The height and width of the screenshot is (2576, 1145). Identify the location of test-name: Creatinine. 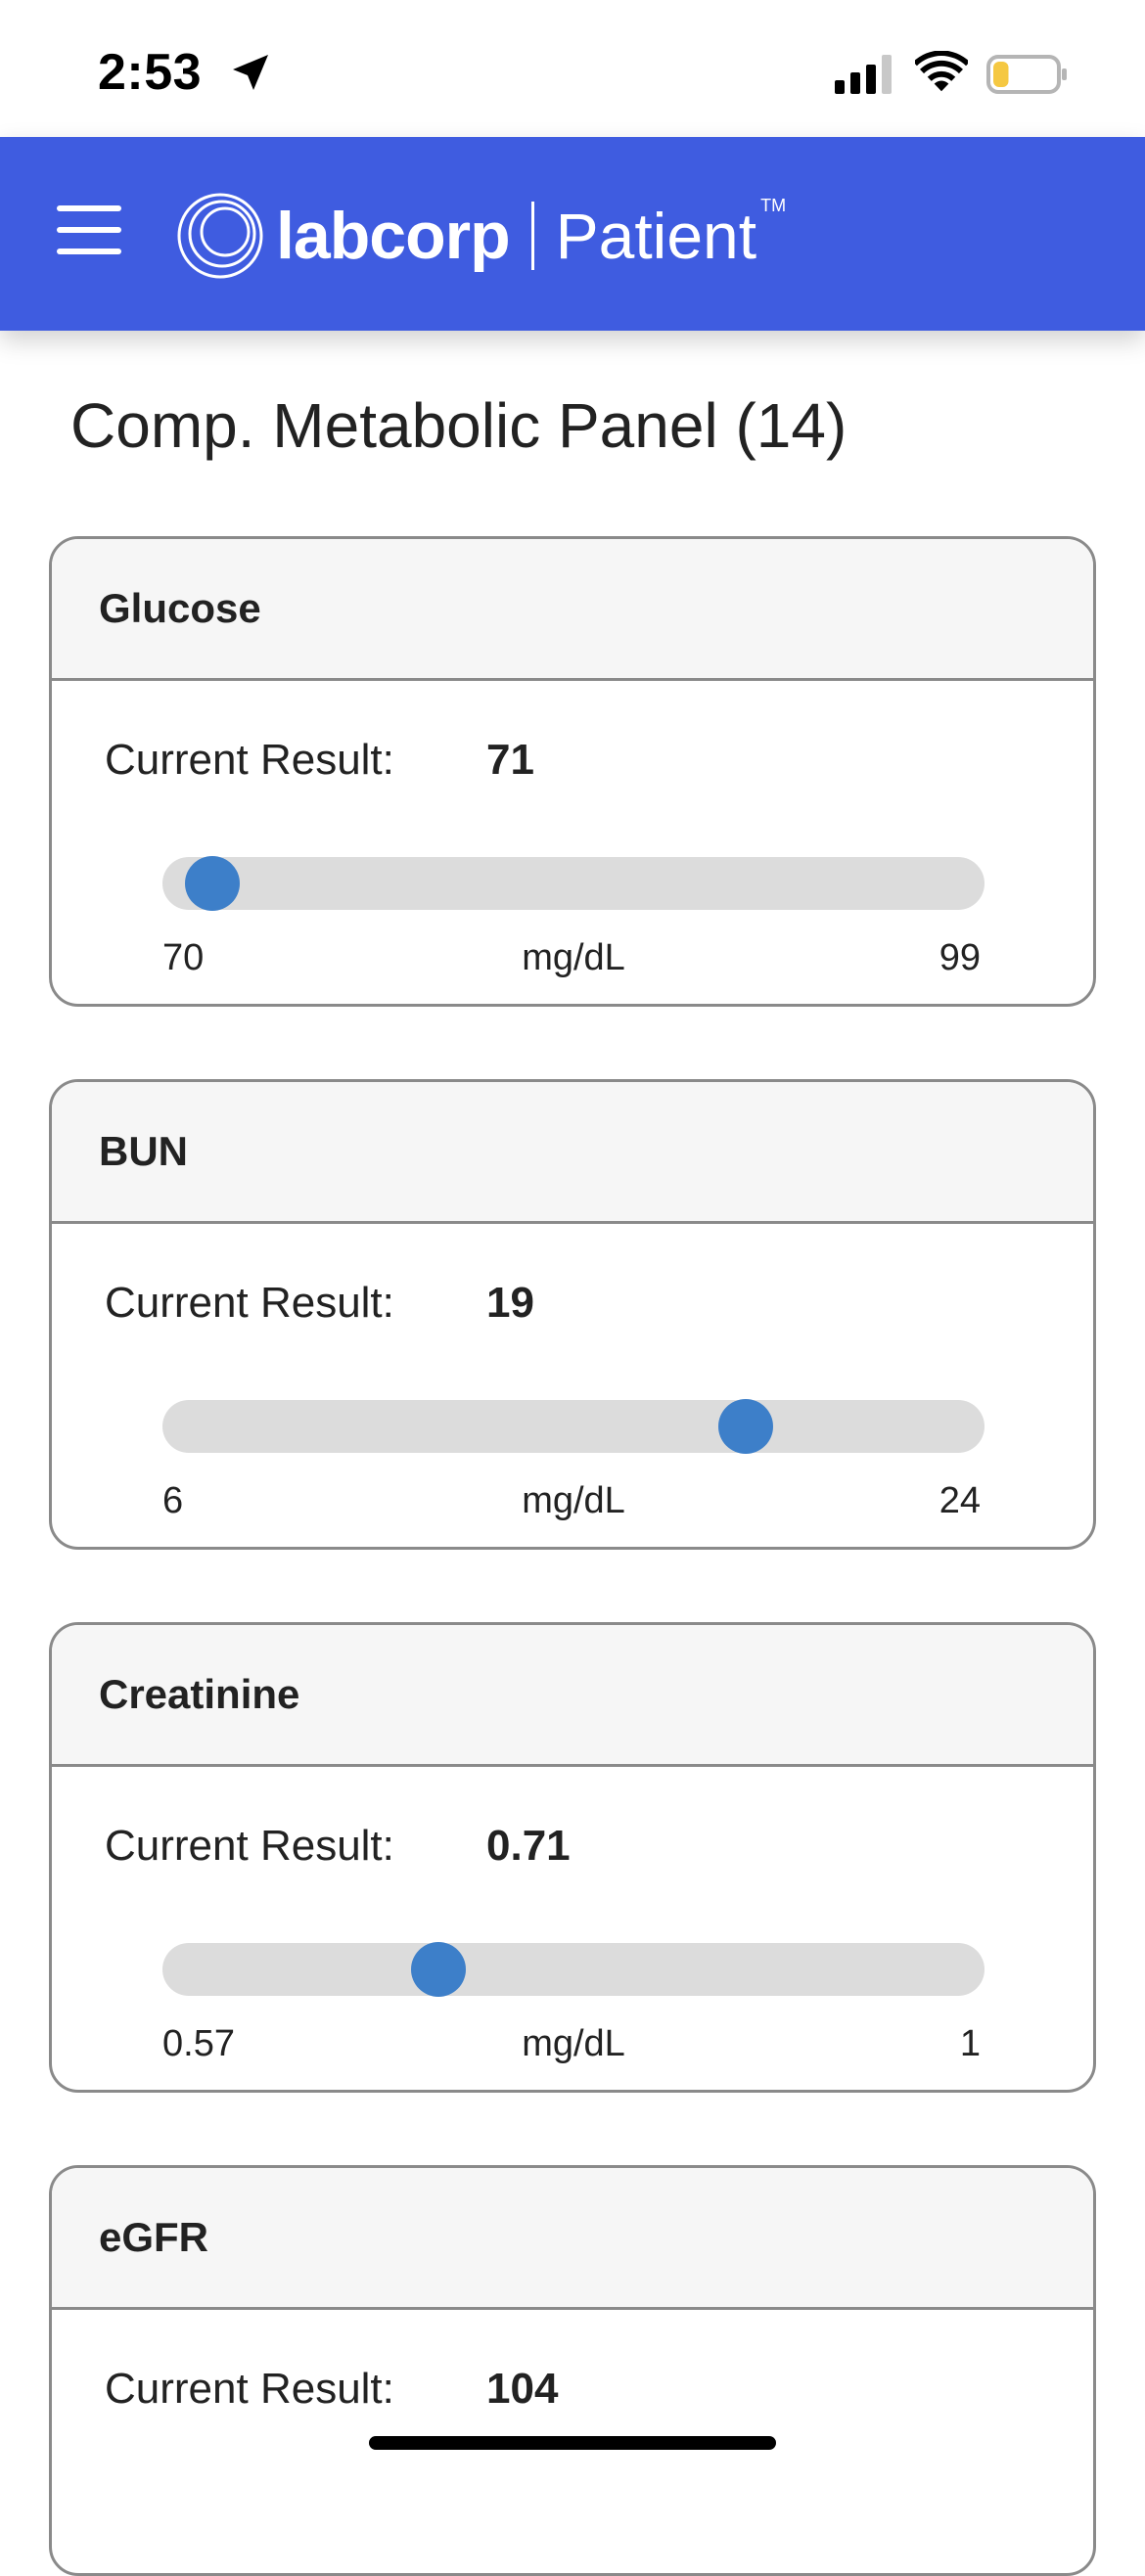
(199, 1694).